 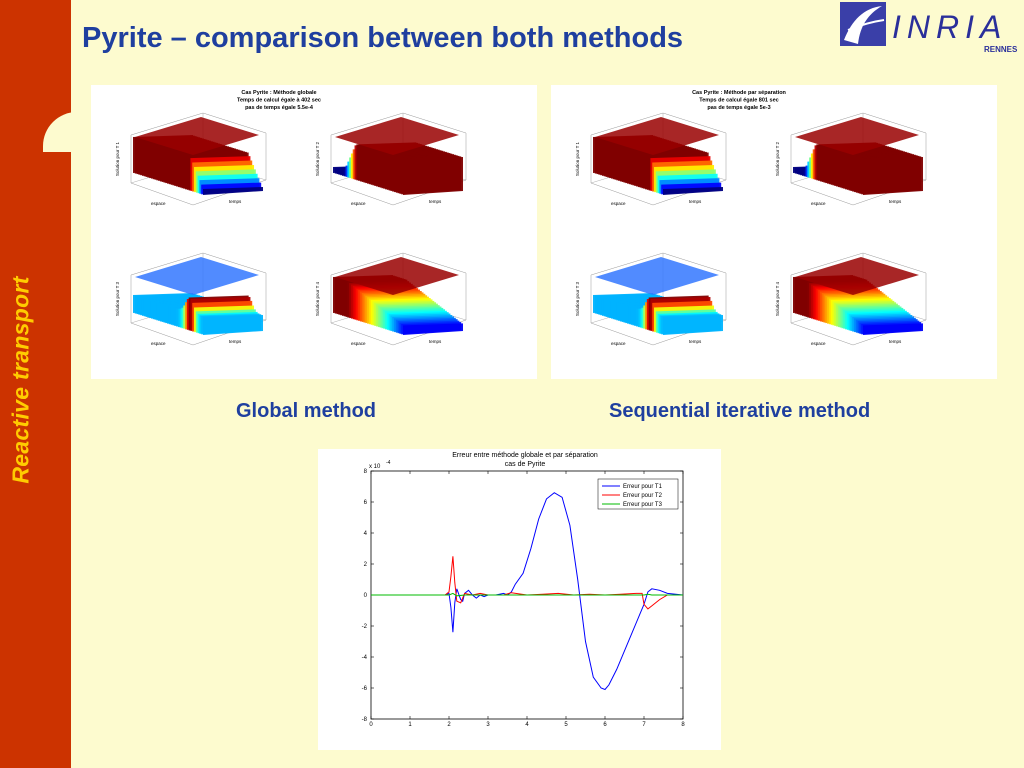 I want to click on sidebar-curve-band, so click(x=57, y=440).